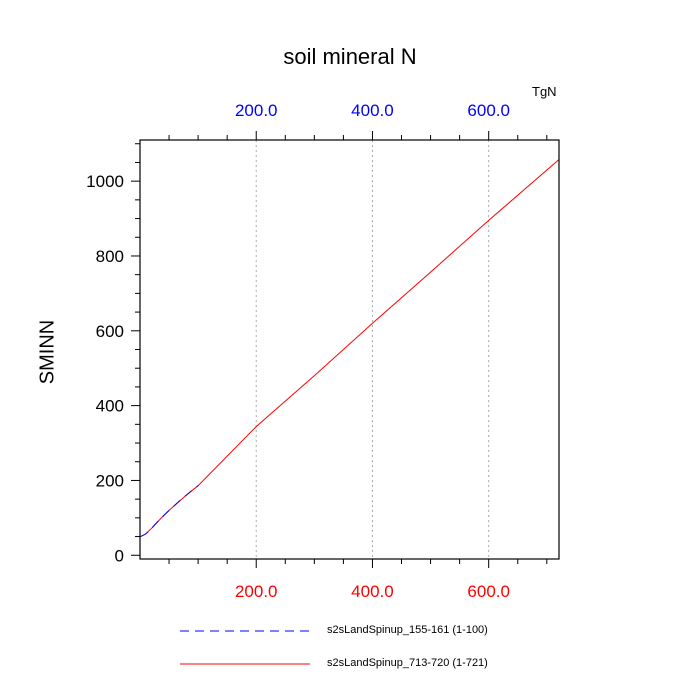  Describe the element at coordinates (256, 591) in the screenshot. I see `x-tick-label-bottom-0: 200.0` at that location.